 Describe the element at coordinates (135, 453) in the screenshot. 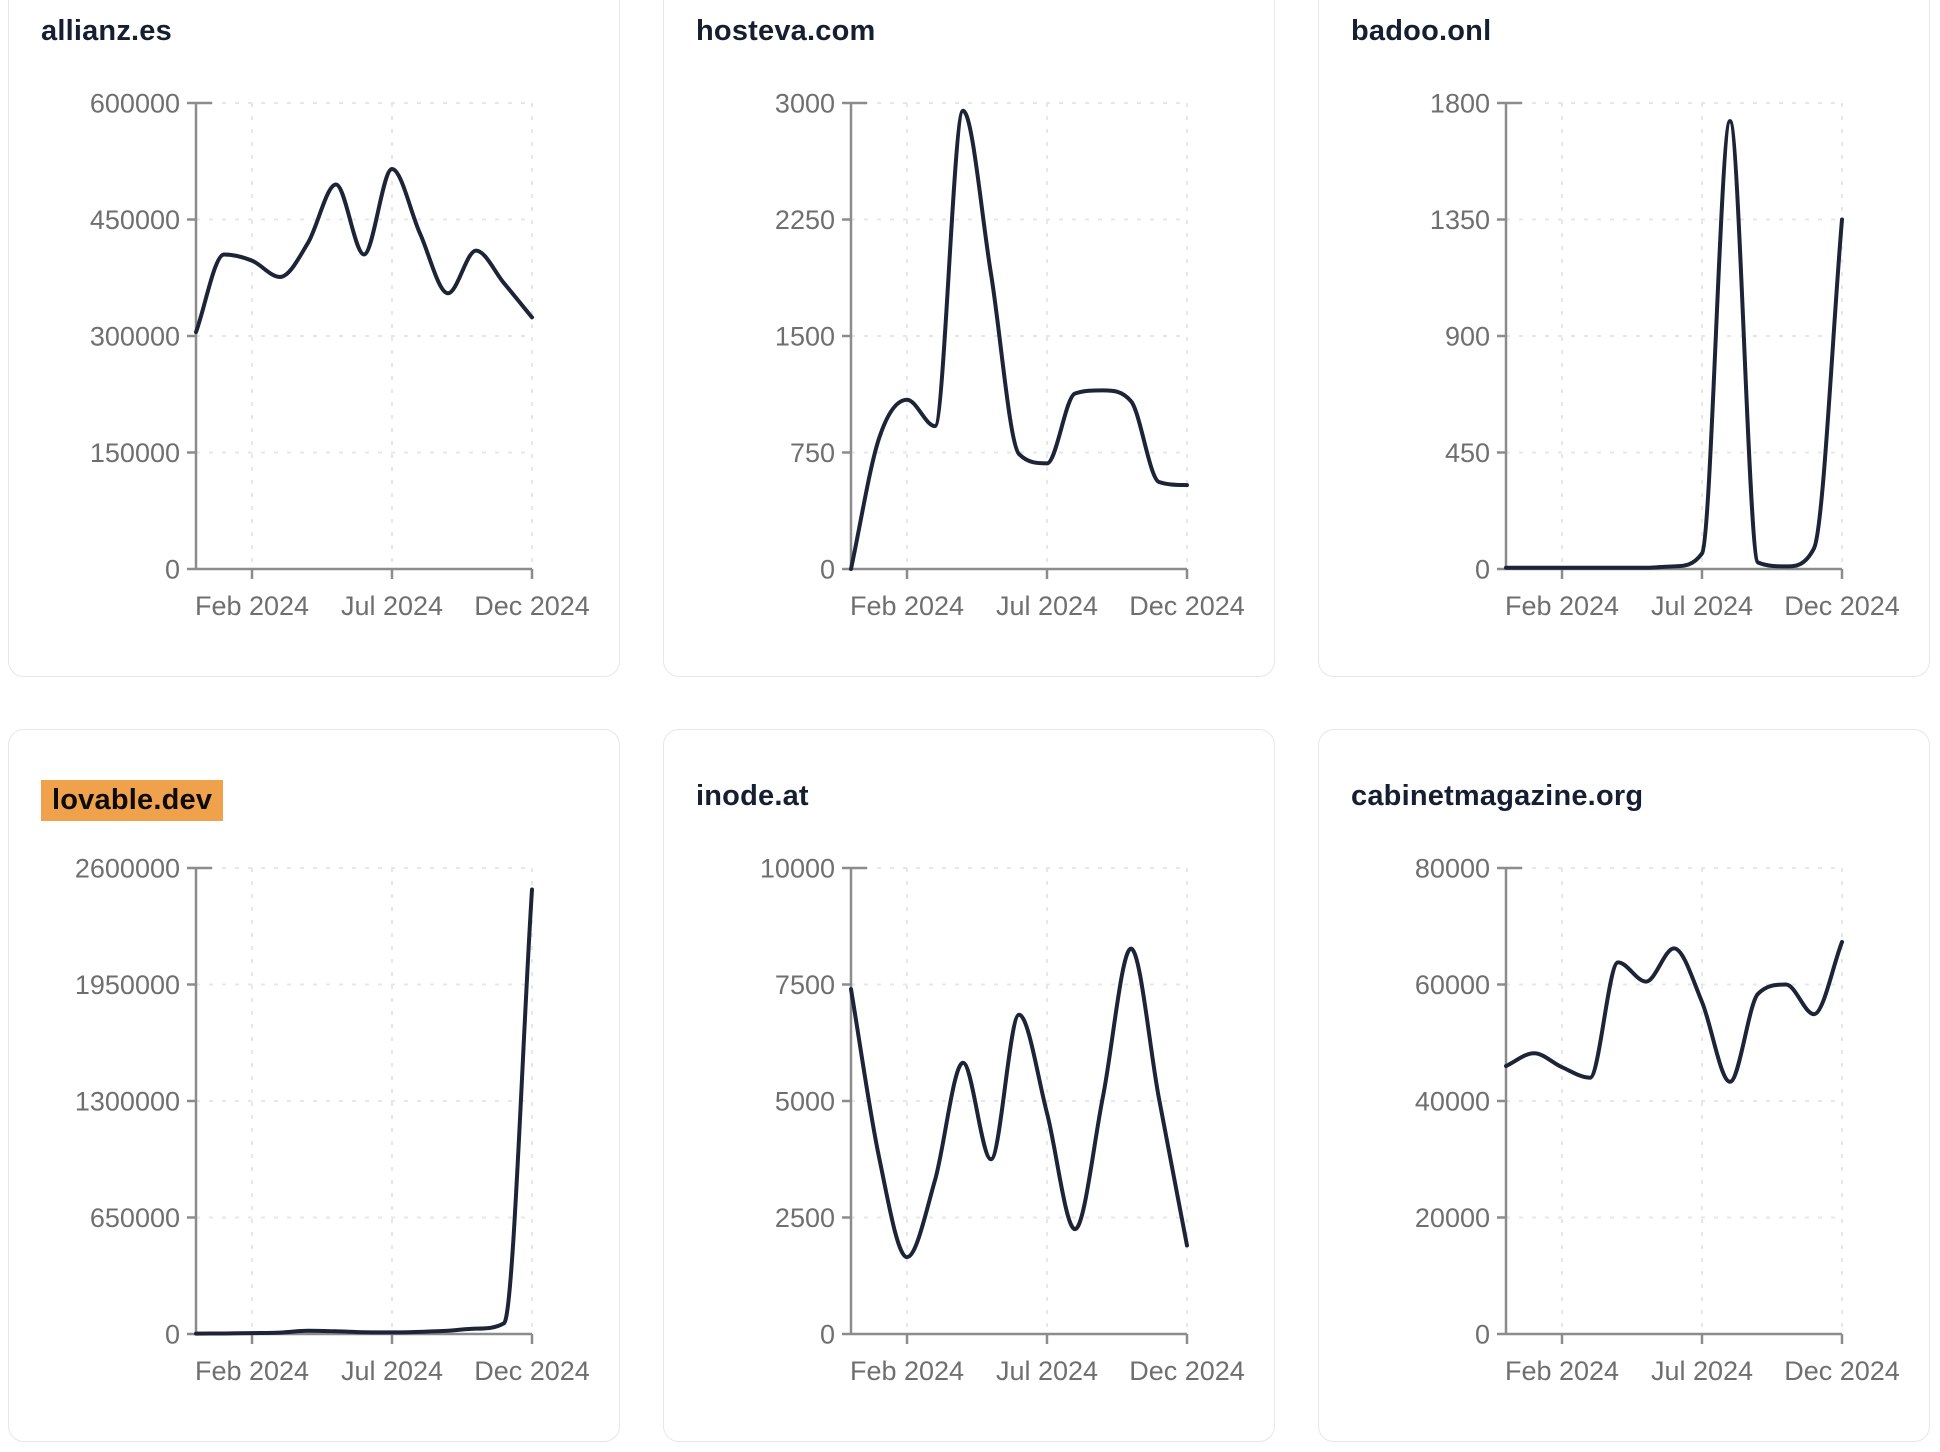

I see `y-tick-label: 150000` at that location.